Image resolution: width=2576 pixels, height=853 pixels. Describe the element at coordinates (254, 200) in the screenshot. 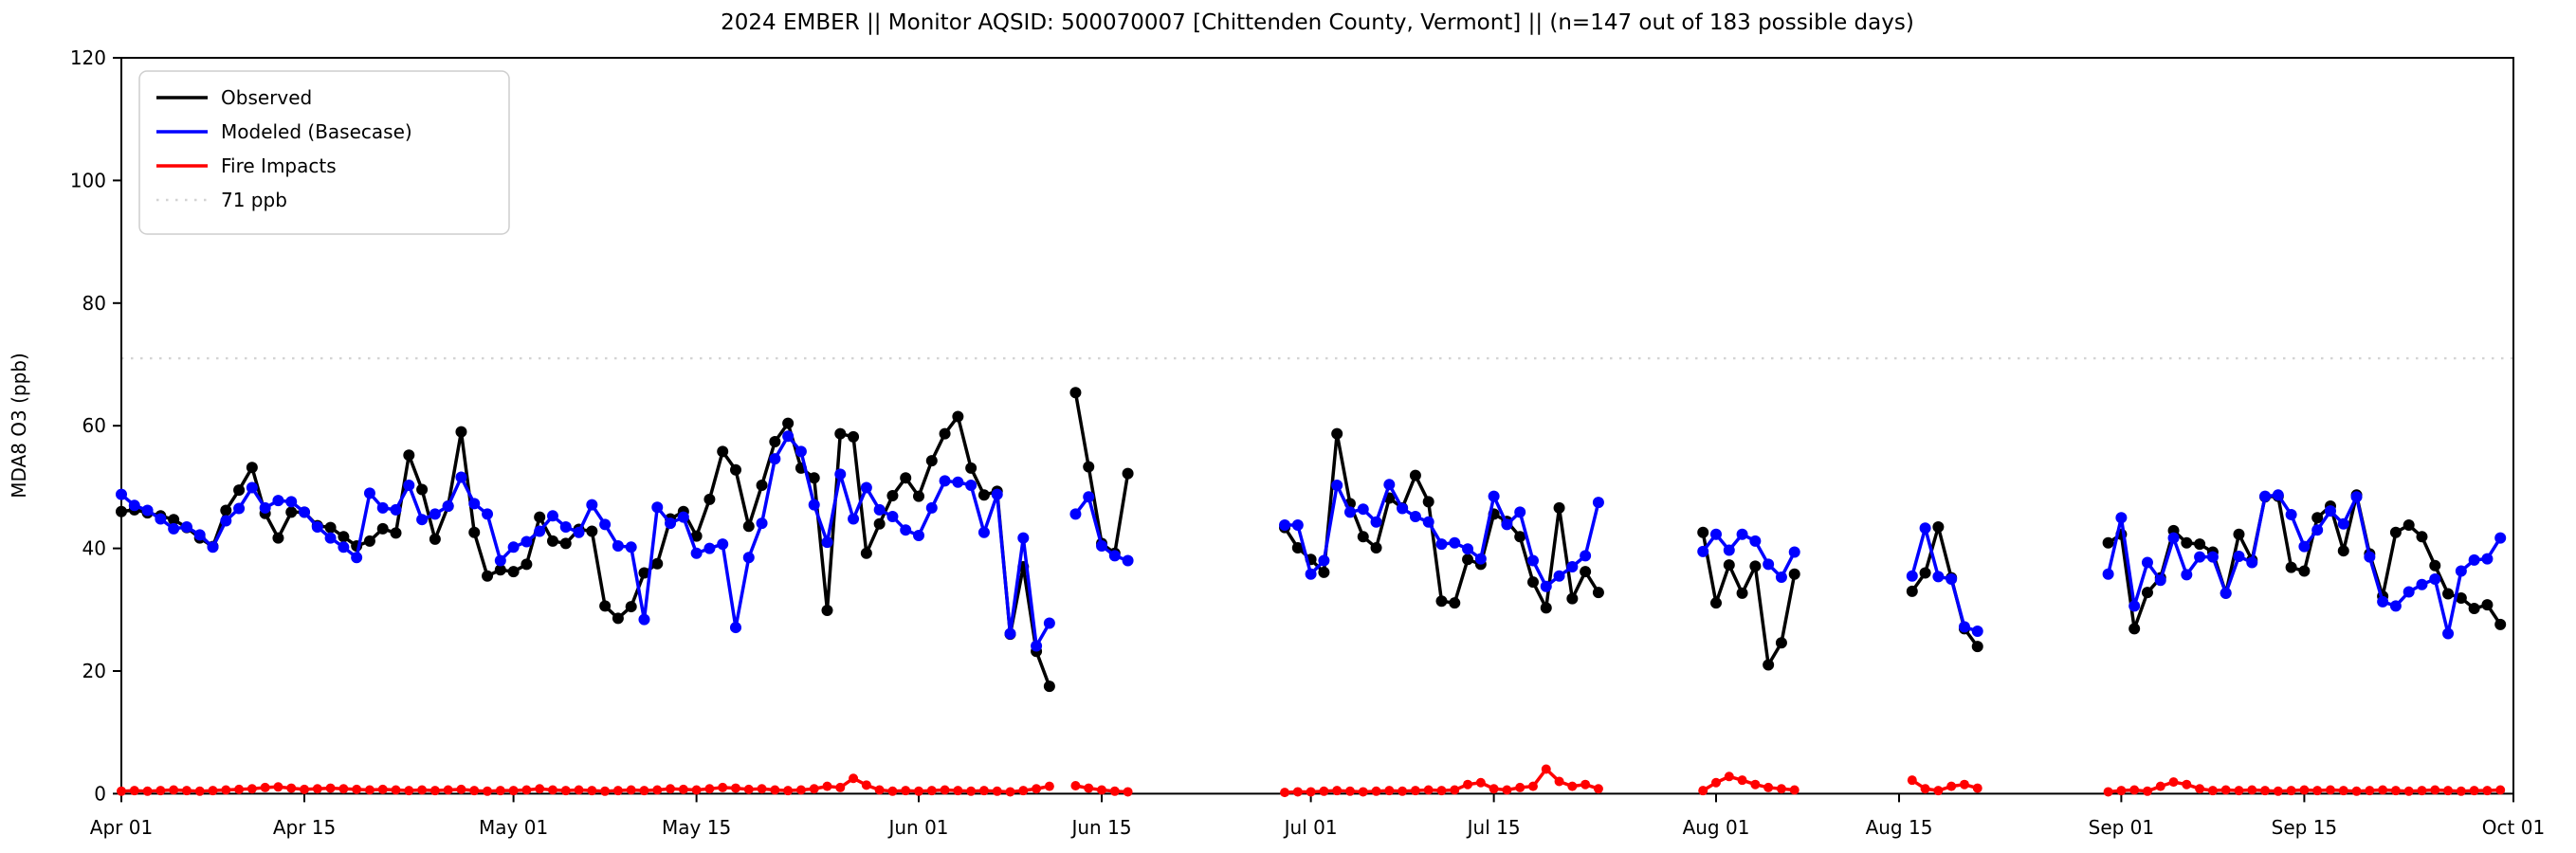

I see `legend-label-ppb: 71 ppb` at that location.